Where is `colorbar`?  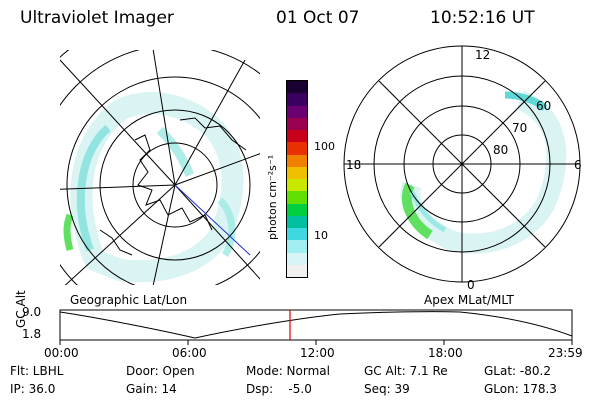 colorbar is located at coordinates (297, 179).